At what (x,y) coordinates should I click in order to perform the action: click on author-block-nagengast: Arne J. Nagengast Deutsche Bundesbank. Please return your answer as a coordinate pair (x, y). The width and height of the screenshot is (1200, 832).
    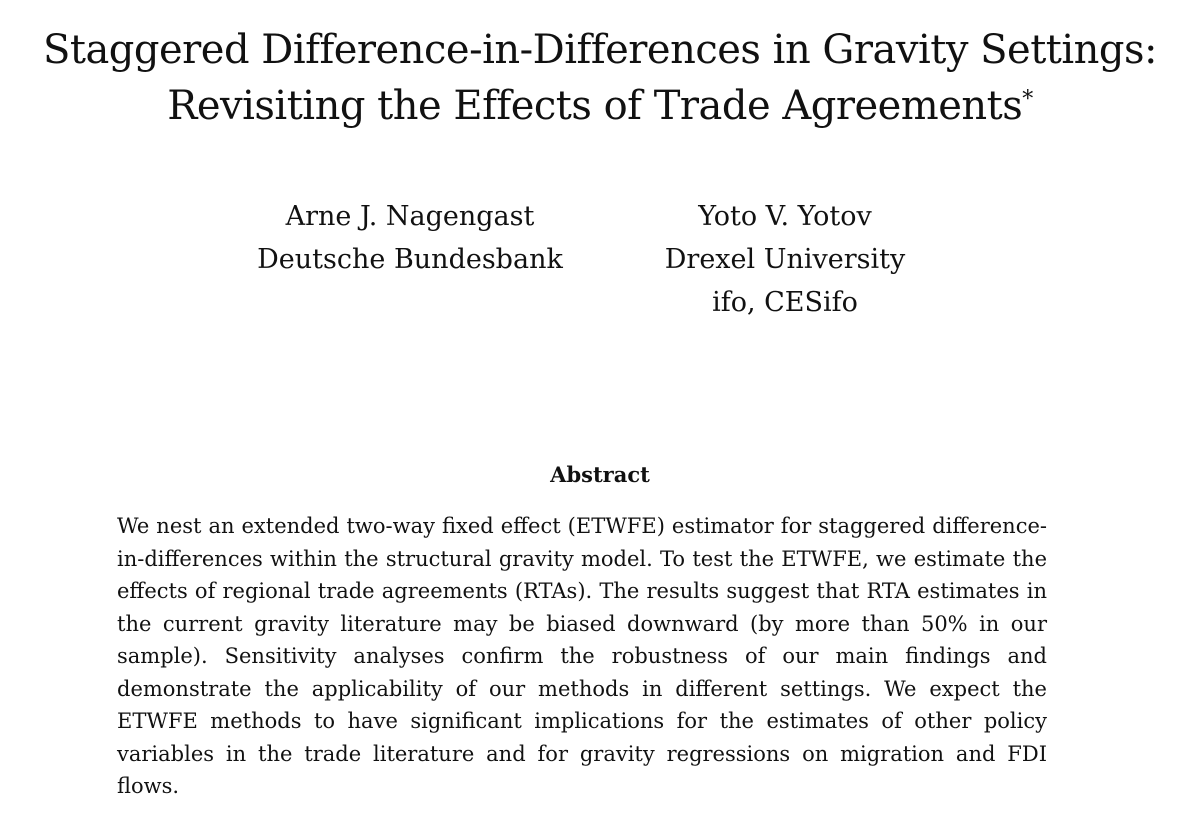
    Looking at the image, I should click on (410, 238).